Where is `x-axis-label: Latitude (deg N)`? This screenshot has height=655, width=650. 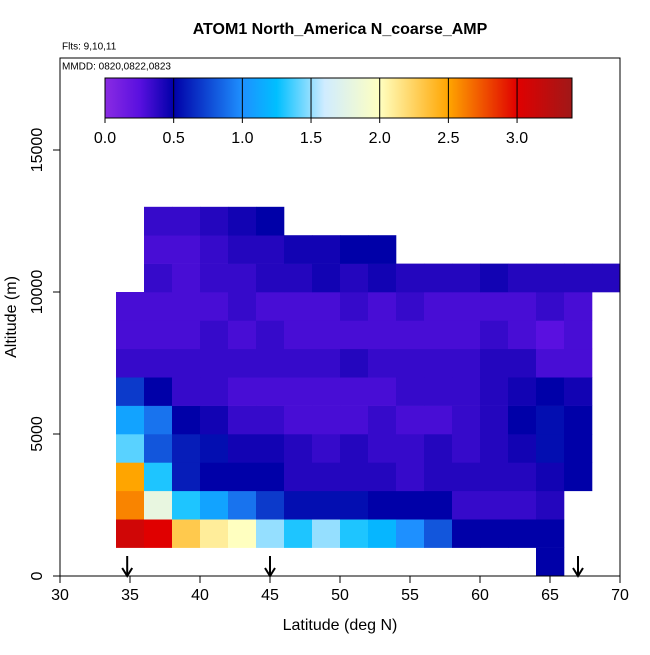
x-axis-label: Latitude (deg N) is located at coordinates (340, 625).